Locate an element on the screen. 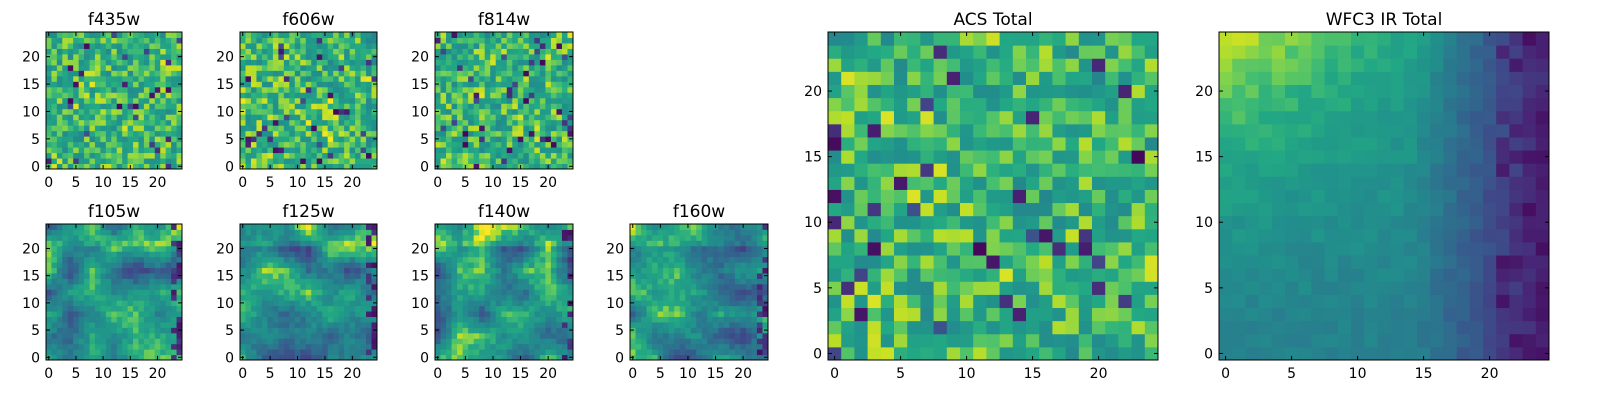 This screenshot has height=400, width=1600. y-tick-label: 0 is located at coordinates (229, 167).